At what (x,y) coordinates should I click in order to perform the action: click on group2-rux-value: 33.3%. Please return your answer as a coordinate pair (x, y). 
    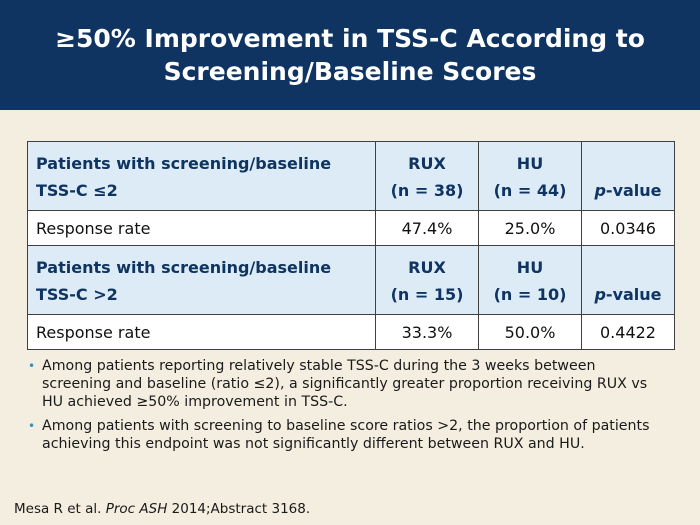
    Looking at the image, I should click on (427, 332).